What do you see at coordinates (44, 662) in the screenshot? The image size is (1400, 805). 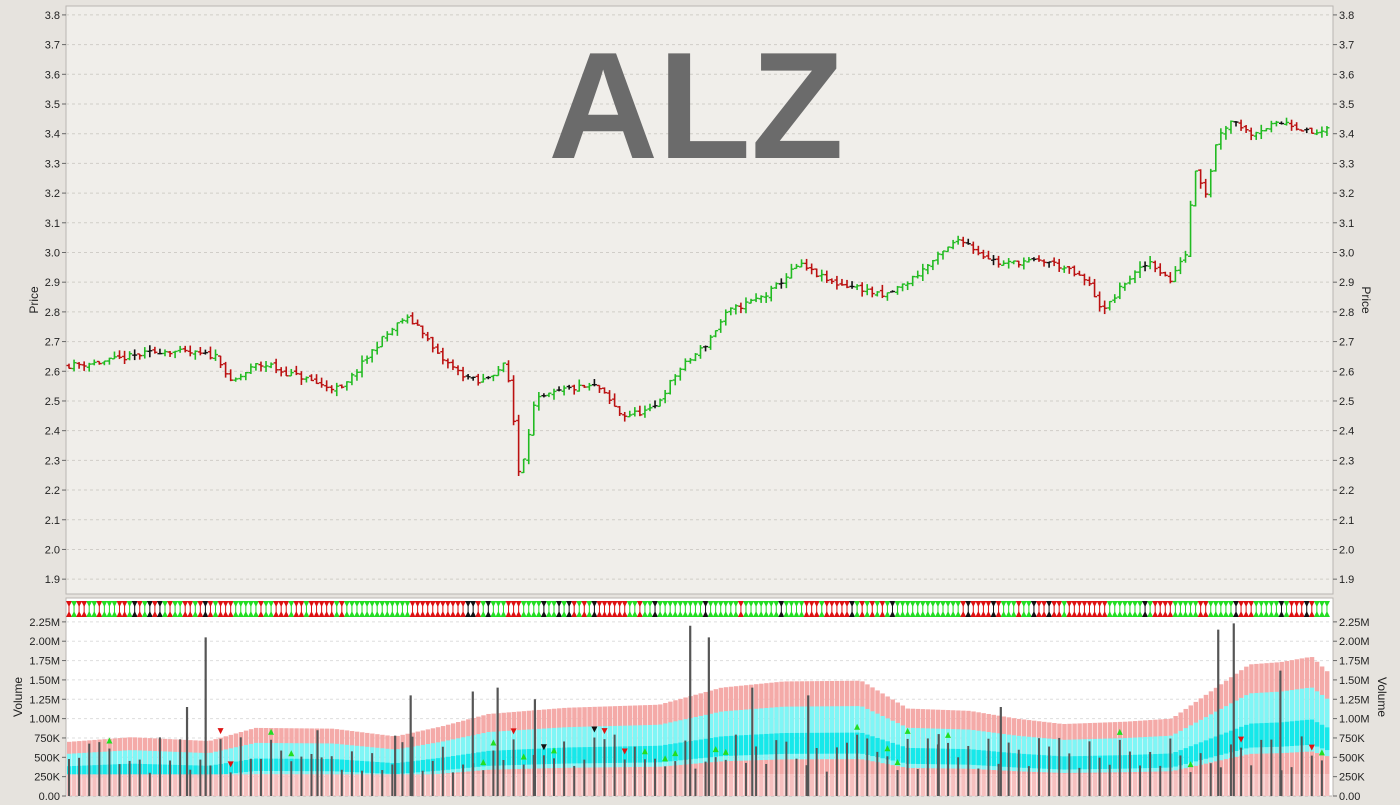 I see `volume-tick-label-left: 1.75M` at bounding box center [44, 662].